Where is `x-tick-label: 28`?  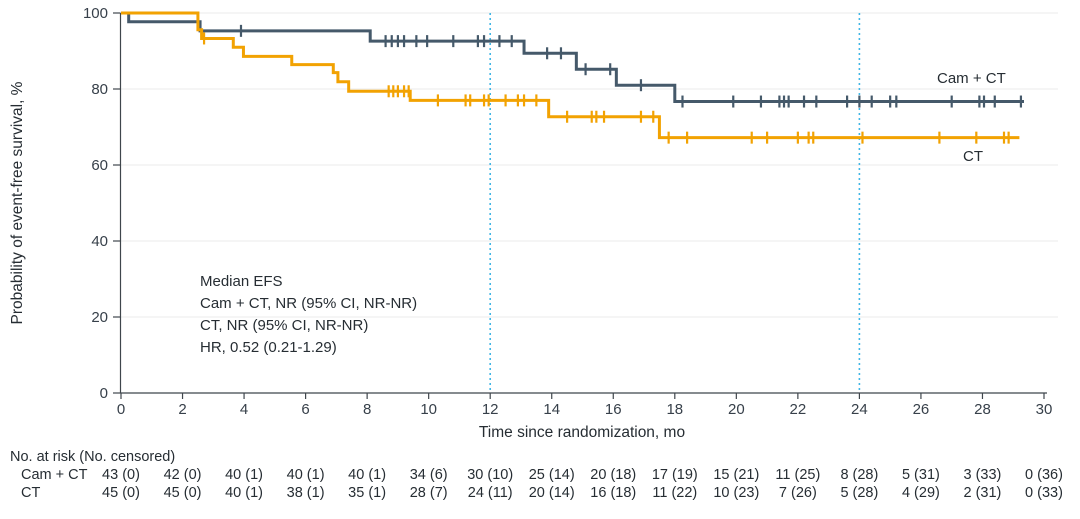 x-tick-label: 28 is located at coordinates (982, 409).